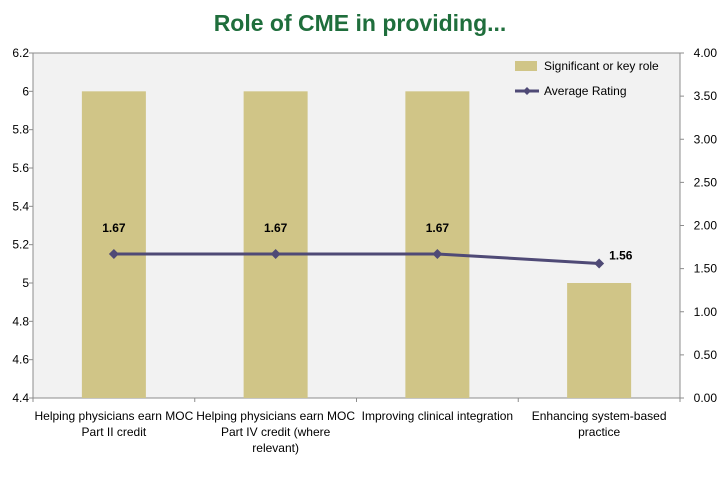 This screenshot has width=720, height=480. I want to click on left-axis-tick-label: 4.4, so click(20, 398).